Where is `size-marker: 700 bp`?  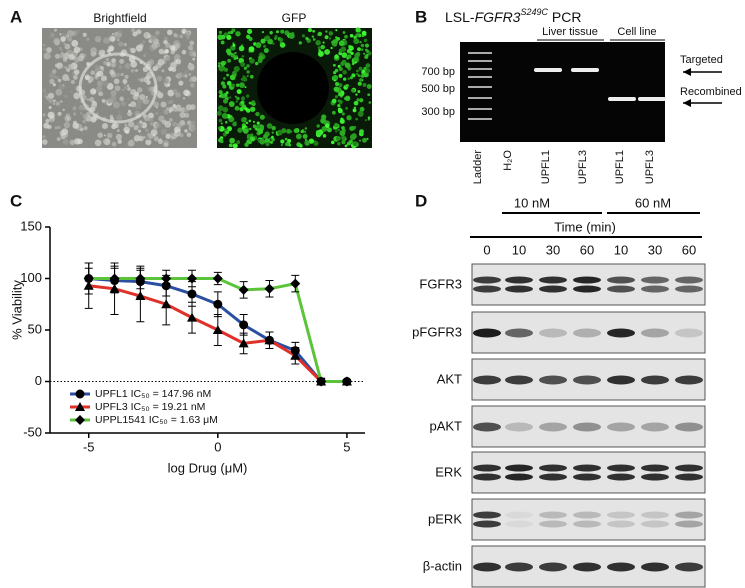 size-marker: 700 bp is located at coordinates (438, 72).